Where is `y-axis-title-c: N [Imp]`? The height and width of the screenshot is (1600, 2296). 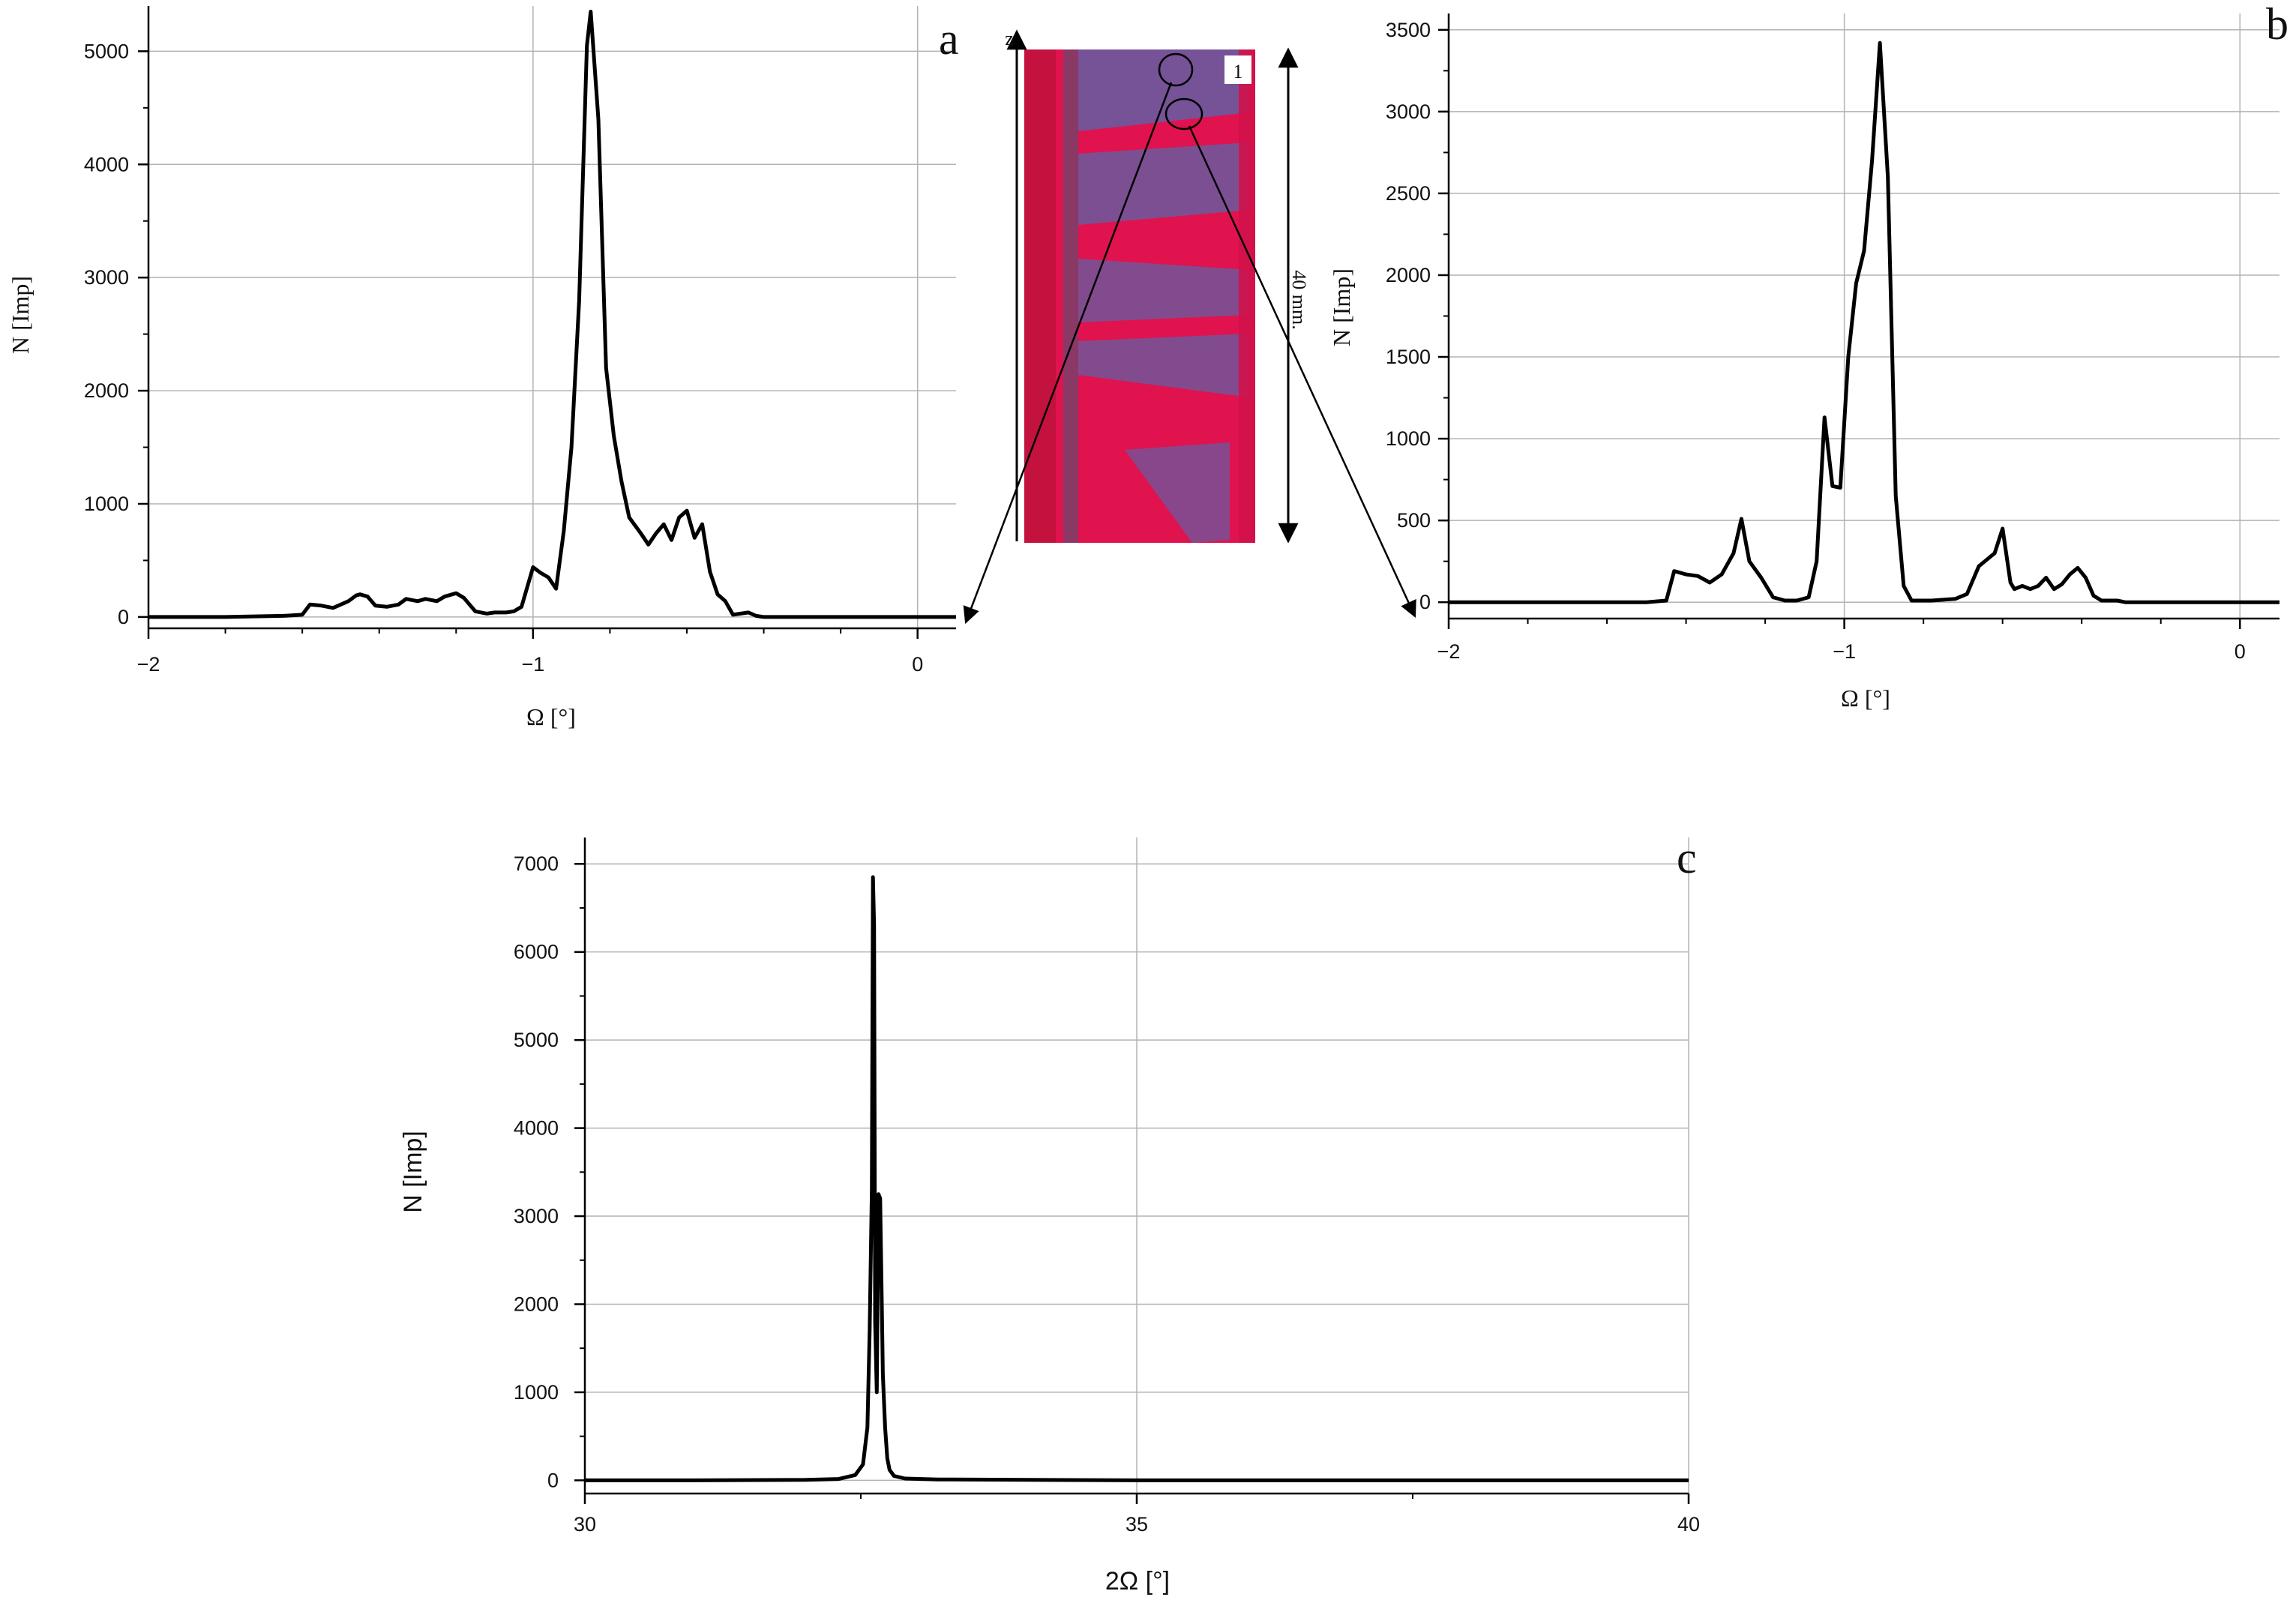 y-axis-title-c: N [Imp] is located at coordinates (413, 1172).